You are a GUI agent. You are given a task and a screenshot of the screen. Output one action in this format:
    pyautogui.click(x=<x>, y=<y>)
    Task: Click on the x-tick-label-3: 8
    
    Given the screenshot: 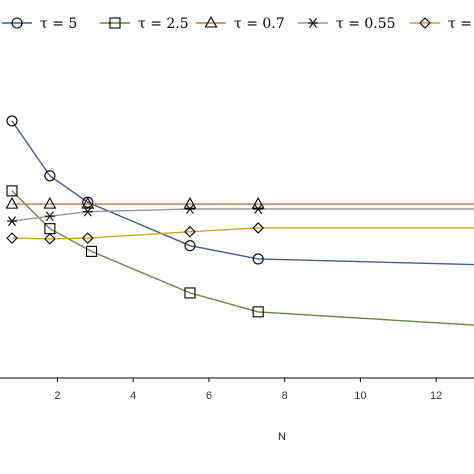 What is the action you would take?
    pyautogui.click(x=285, y=396)
    